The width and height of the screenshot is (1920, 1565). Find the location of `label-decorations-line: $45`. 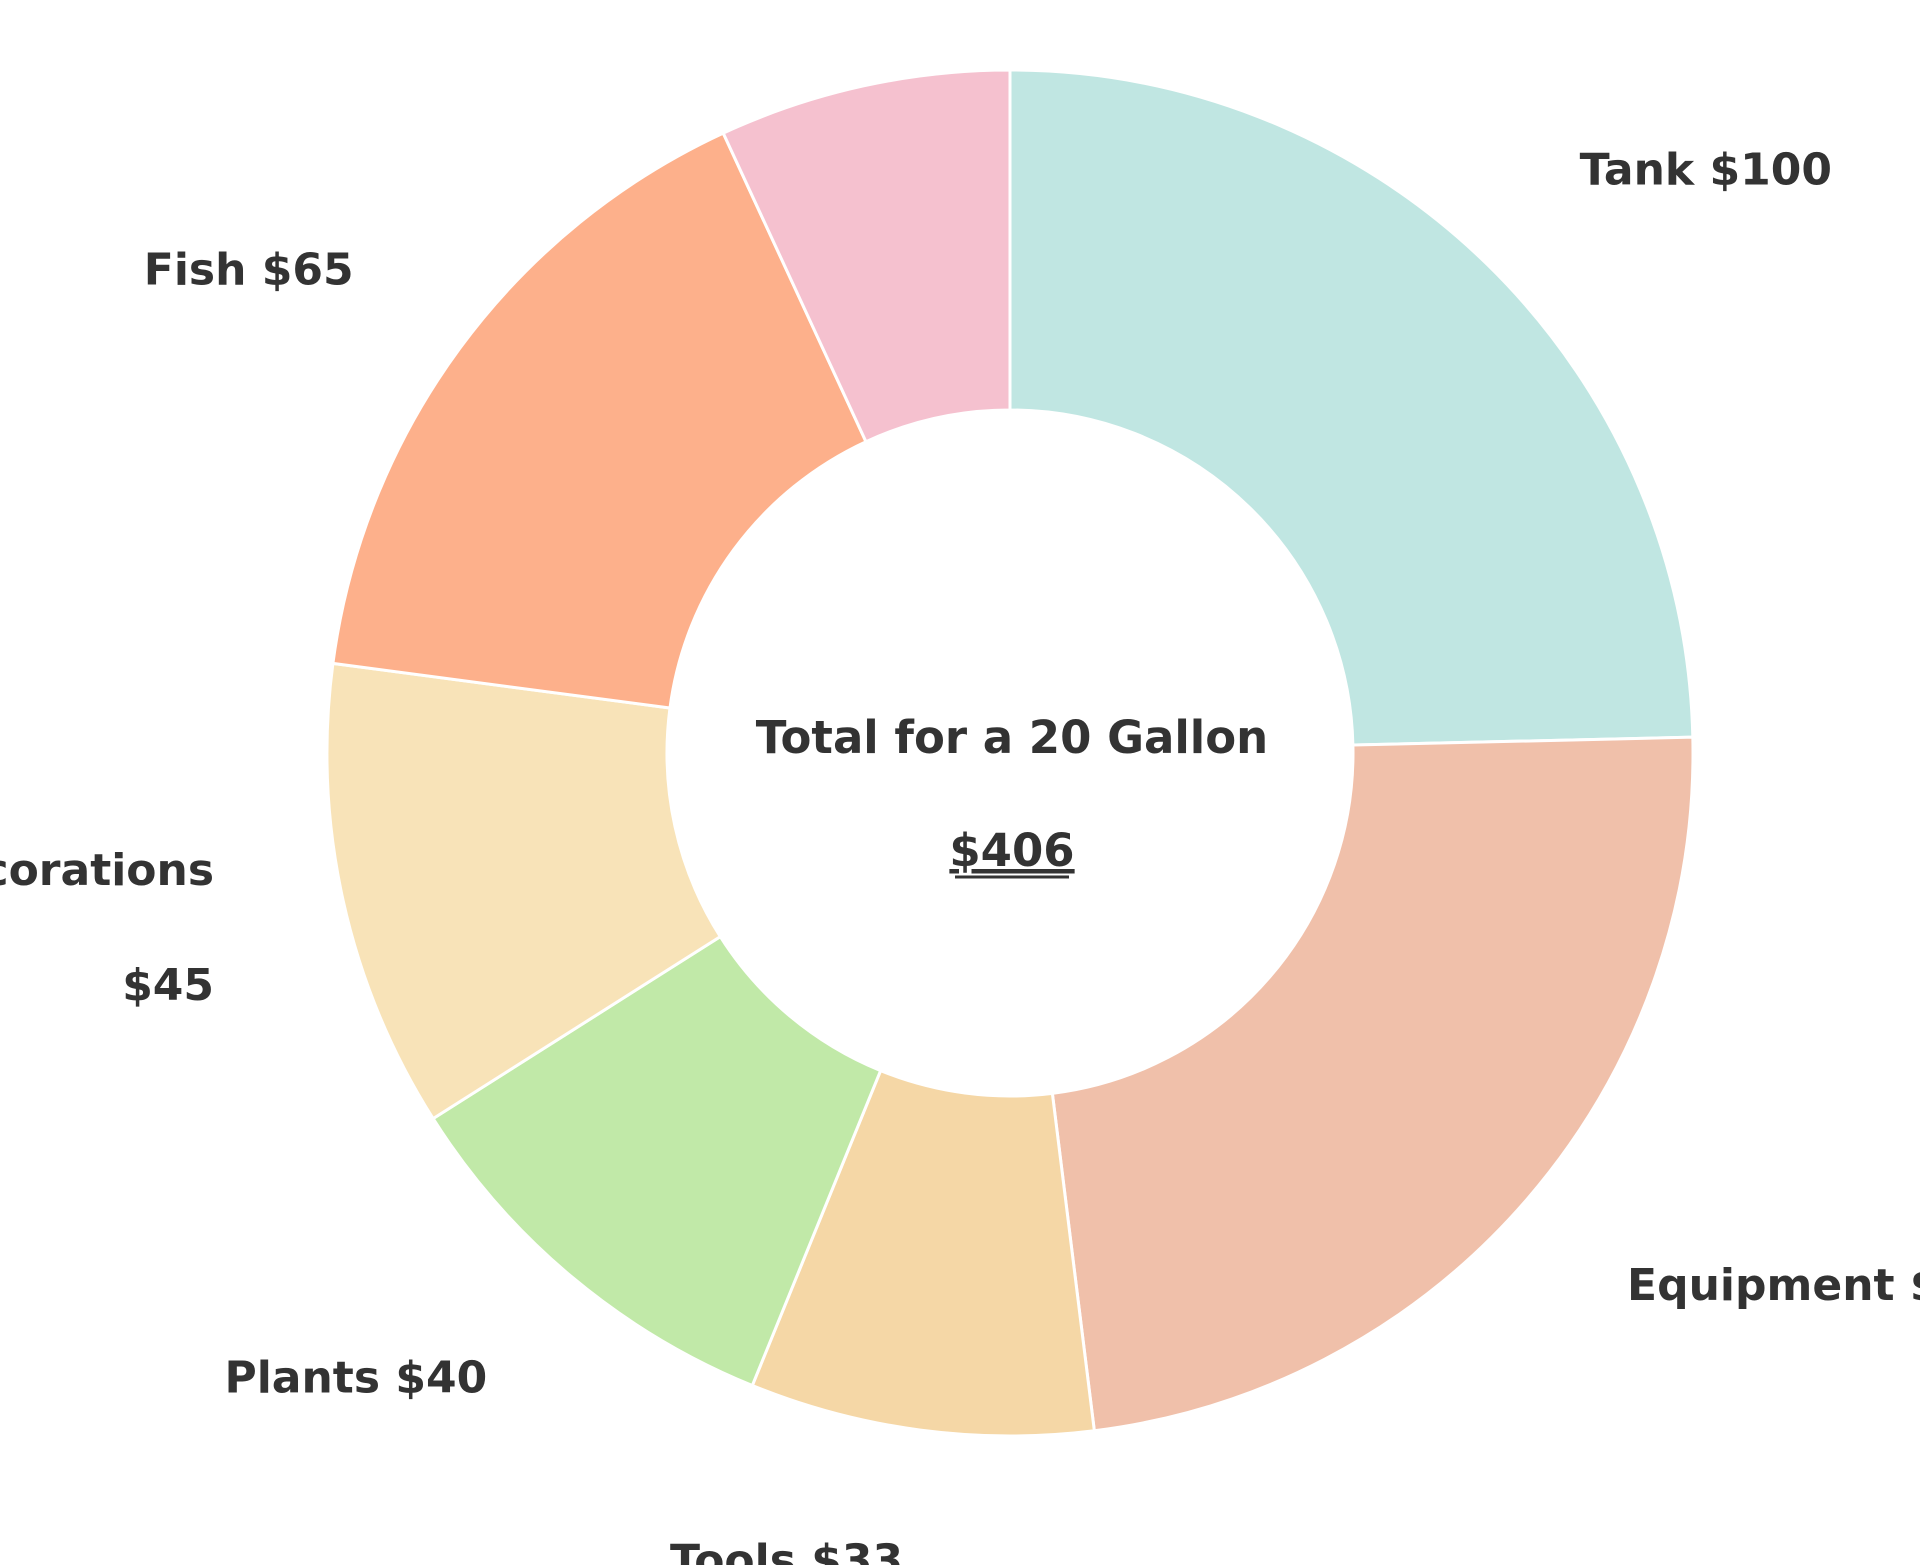

label-decorations-line: $45 is located at coordinates (168, 985).